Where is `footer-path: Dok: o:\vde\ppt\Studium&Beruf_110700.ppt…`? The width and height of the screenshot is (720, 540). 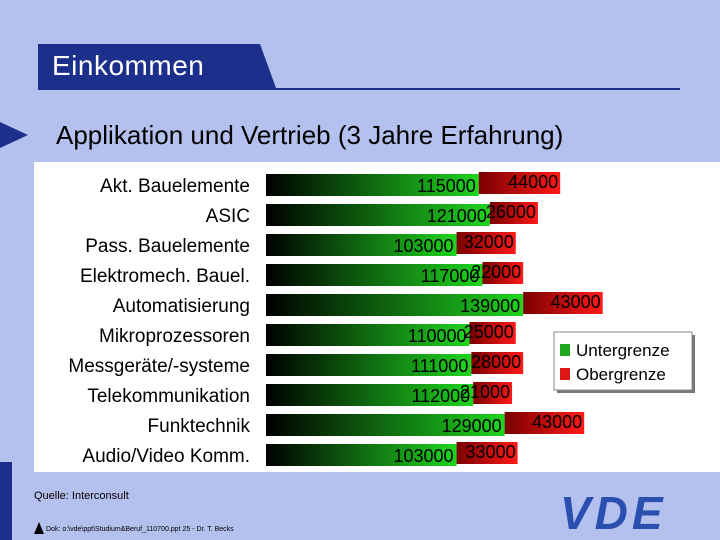
footer-path: Dok: o:\vde\ppt\Studium&Beruf_110700.ppt… is located at coordinates (140, 529).